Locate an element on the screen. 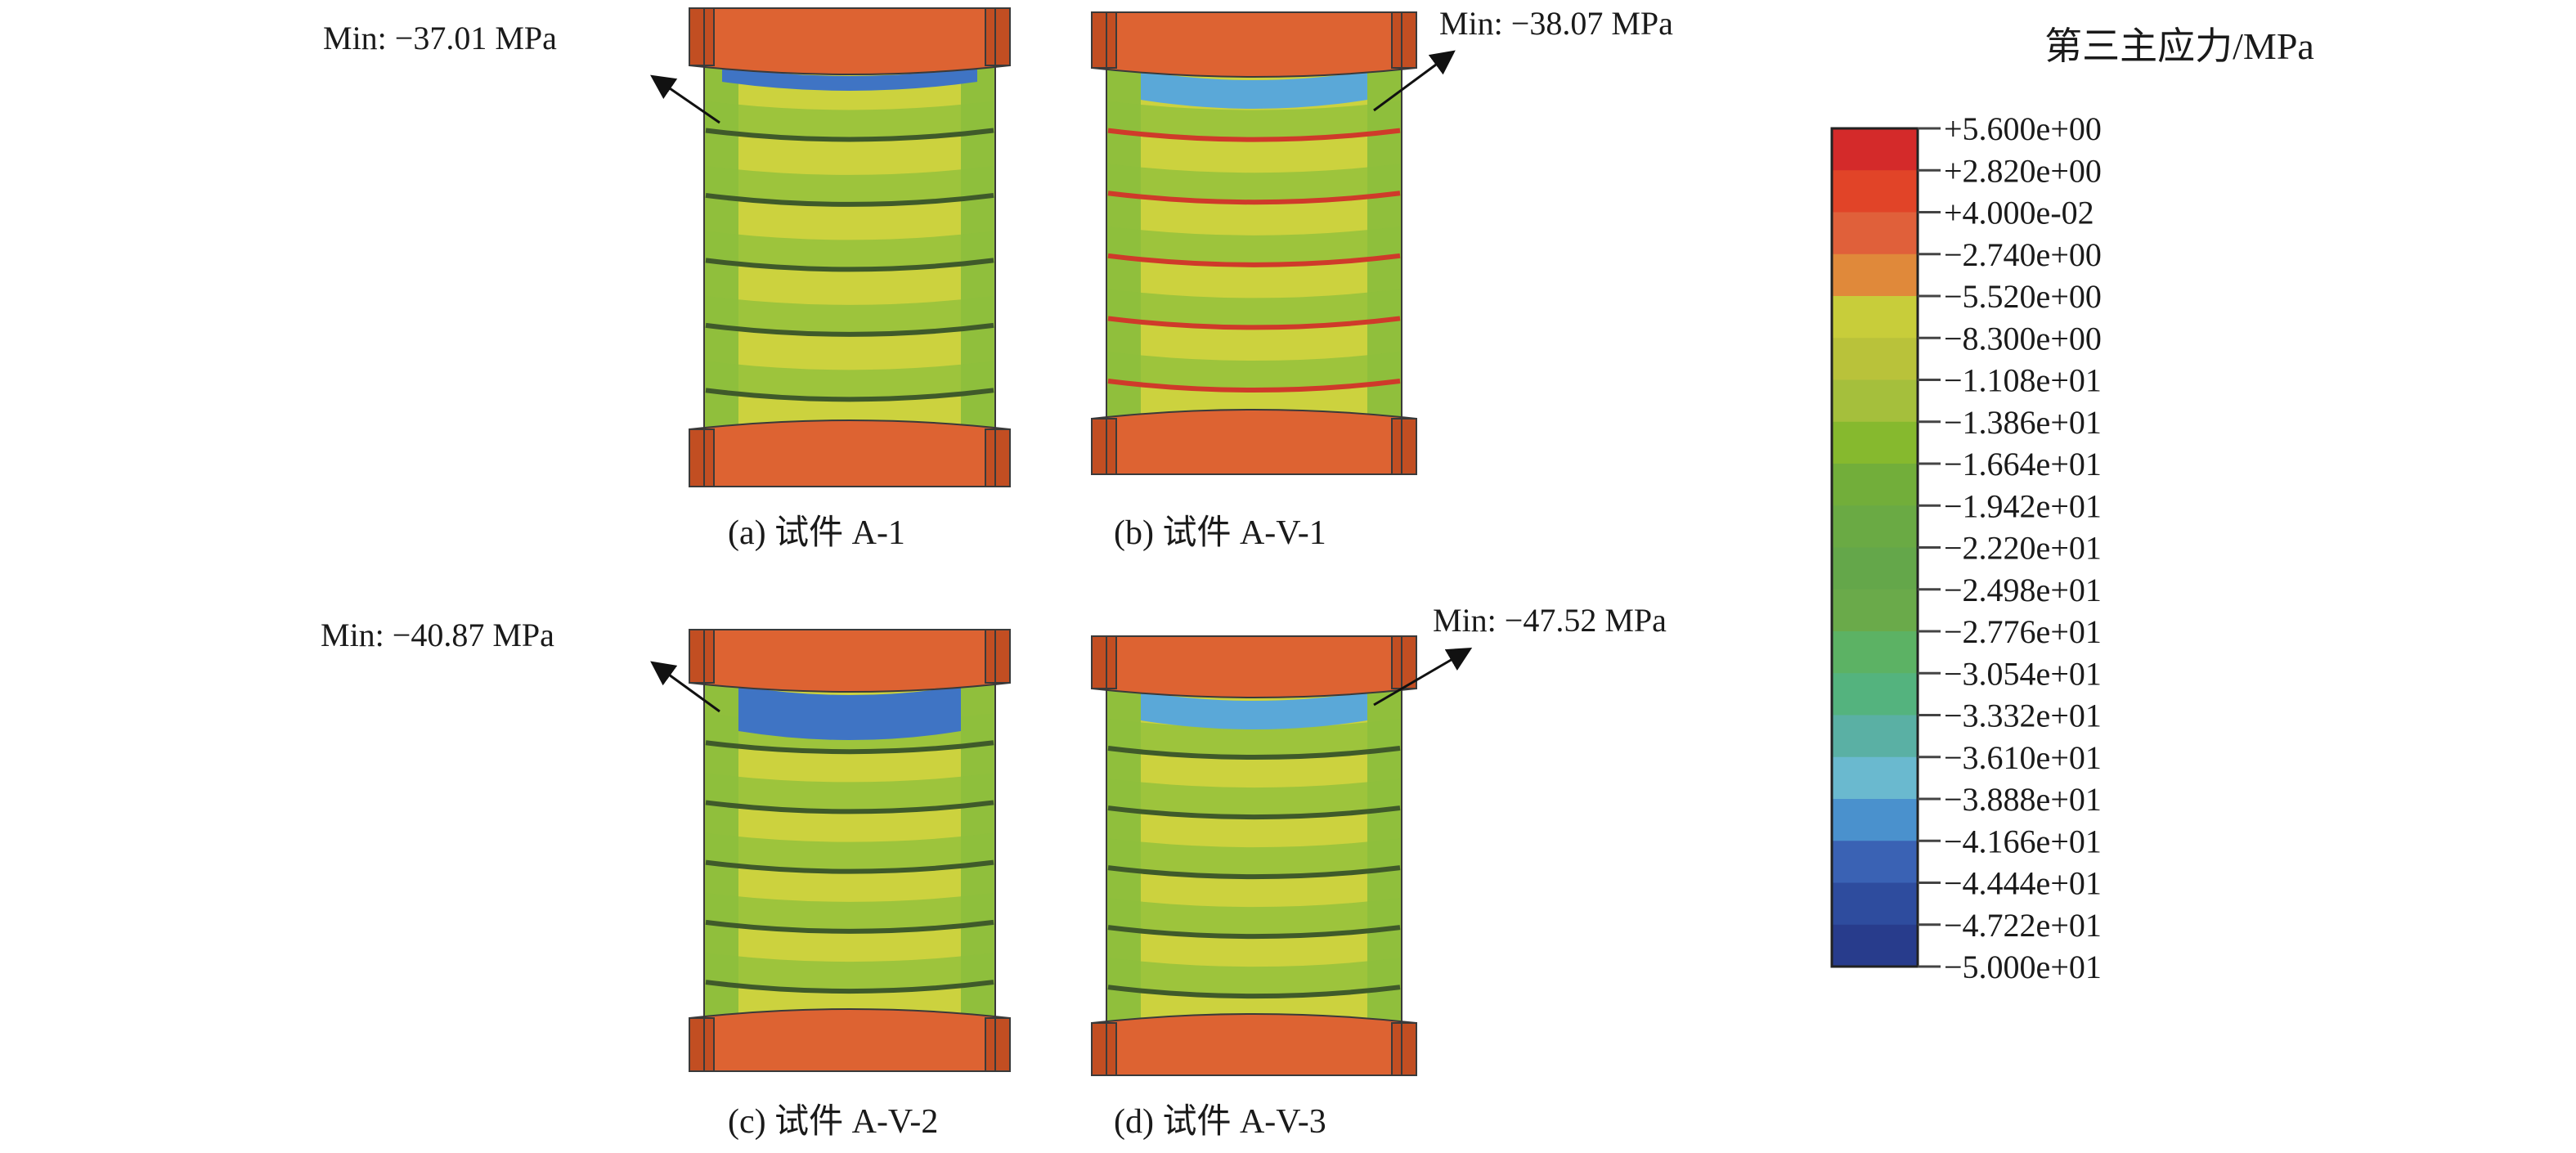 Image resolution: width=2576 pixels, height=1153 pixels. top-cap-right-a is located at coordinates (998, 37).